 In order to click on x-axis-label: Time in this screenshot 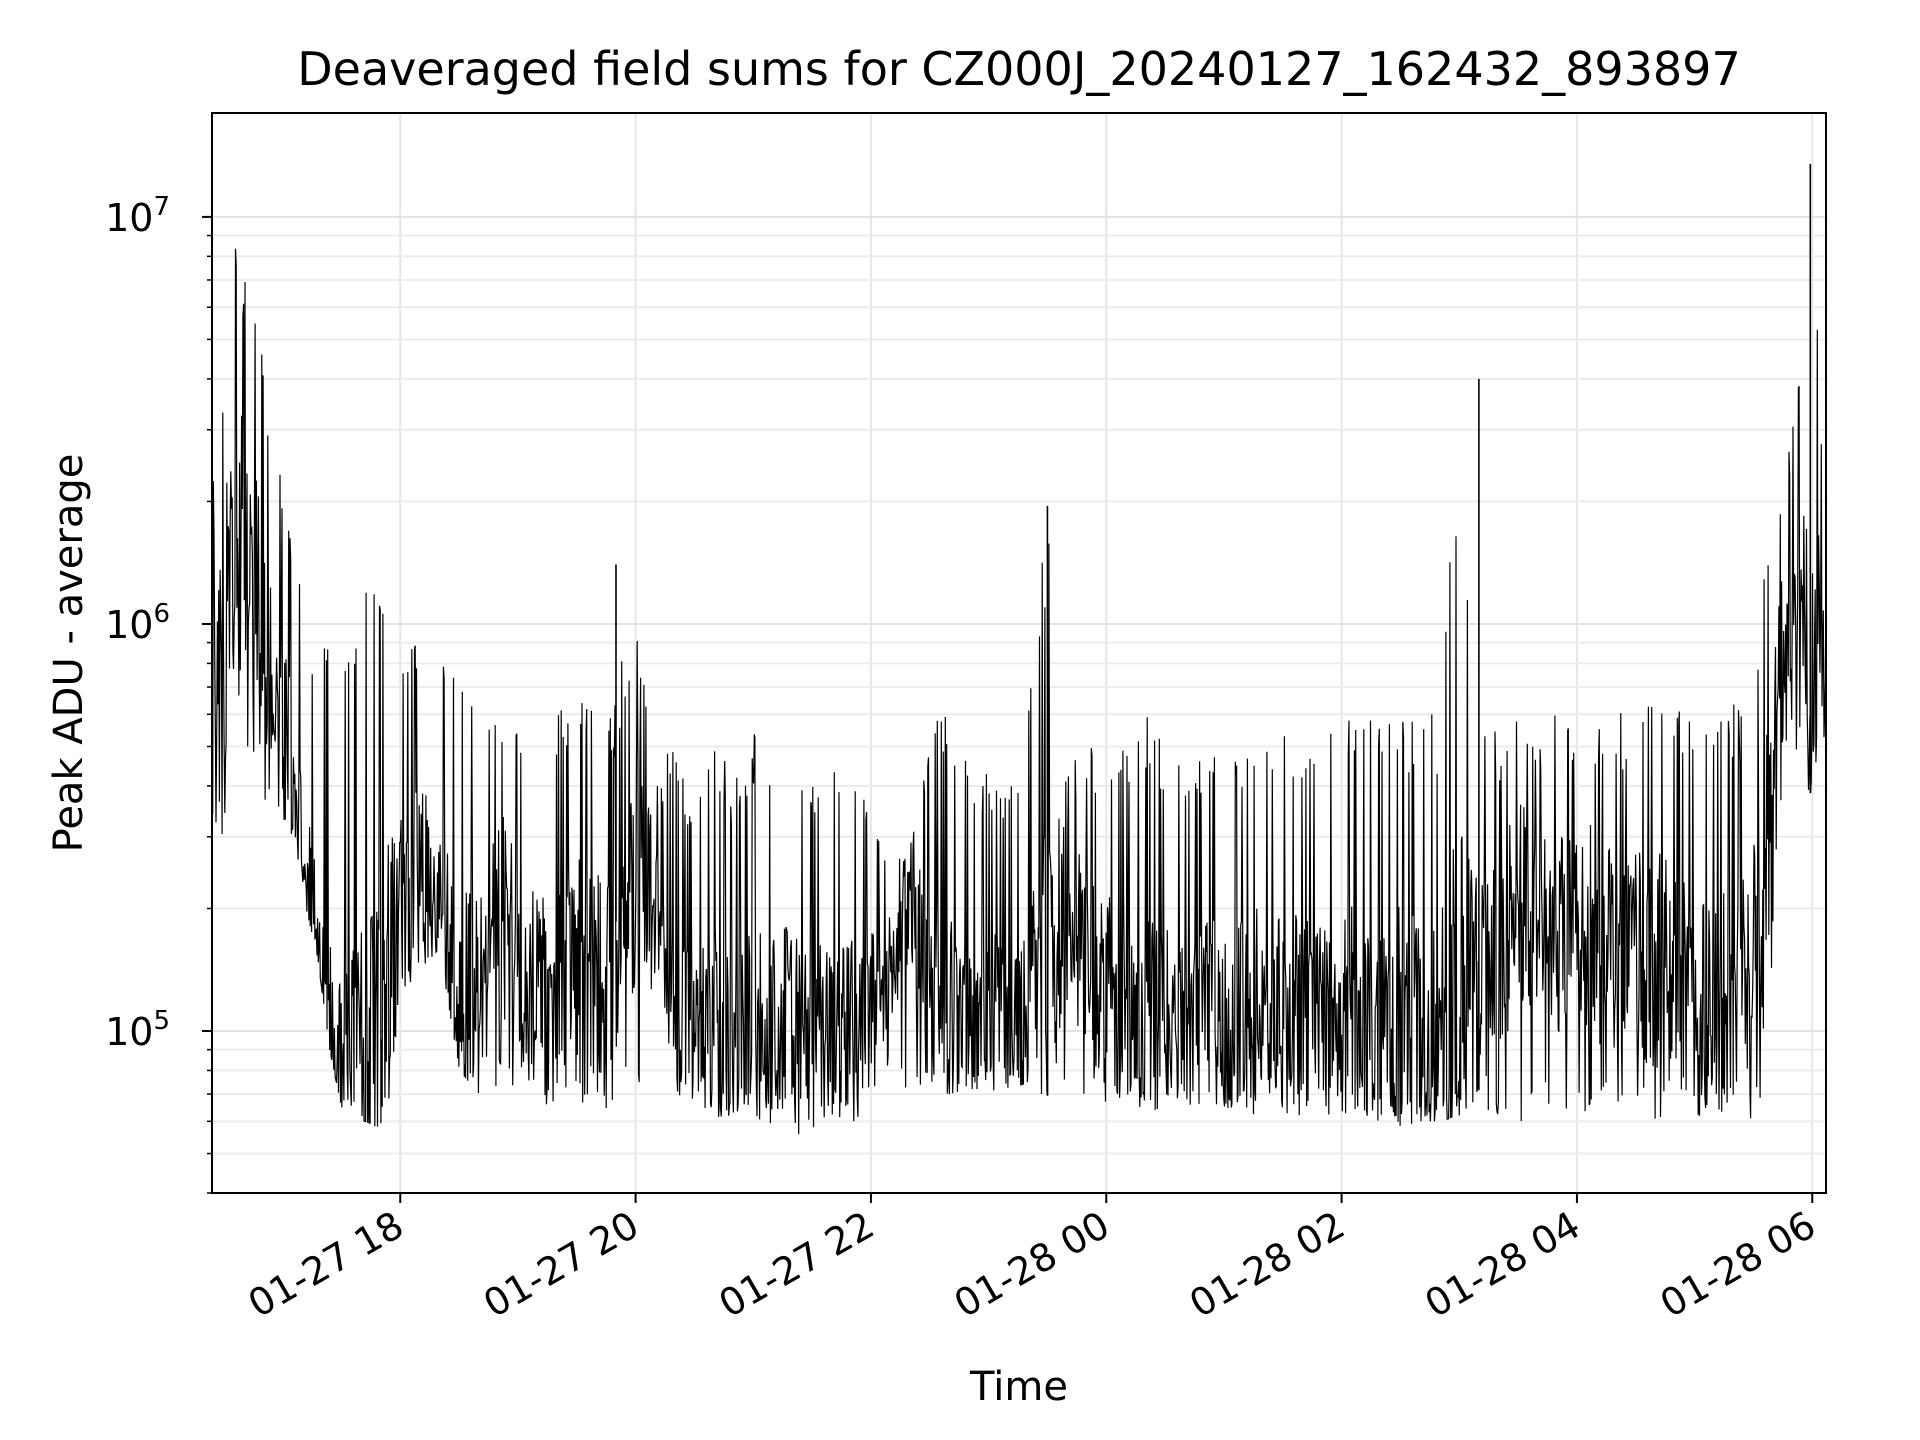, I will do `click(1018, 1387)`.